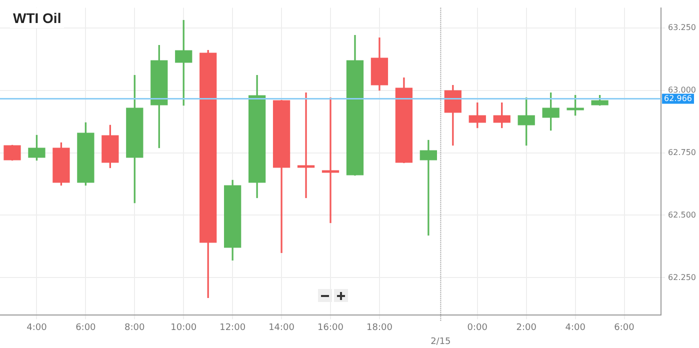 This screenshot has width=699, height=348. What do you see at coordinates (477, 327) in the screenshot?
I see `x-tick-label: 0:00` at bounding box center [477, 327].